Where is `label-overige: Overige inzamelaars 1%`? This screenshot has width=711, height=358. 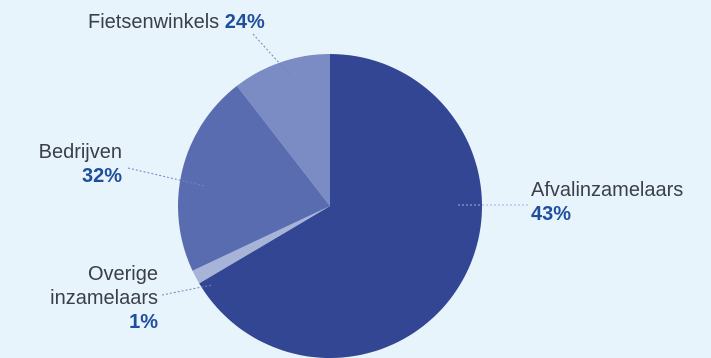
label-overige: Overige inzamelaars 1% is located at coordinates (94, 298).